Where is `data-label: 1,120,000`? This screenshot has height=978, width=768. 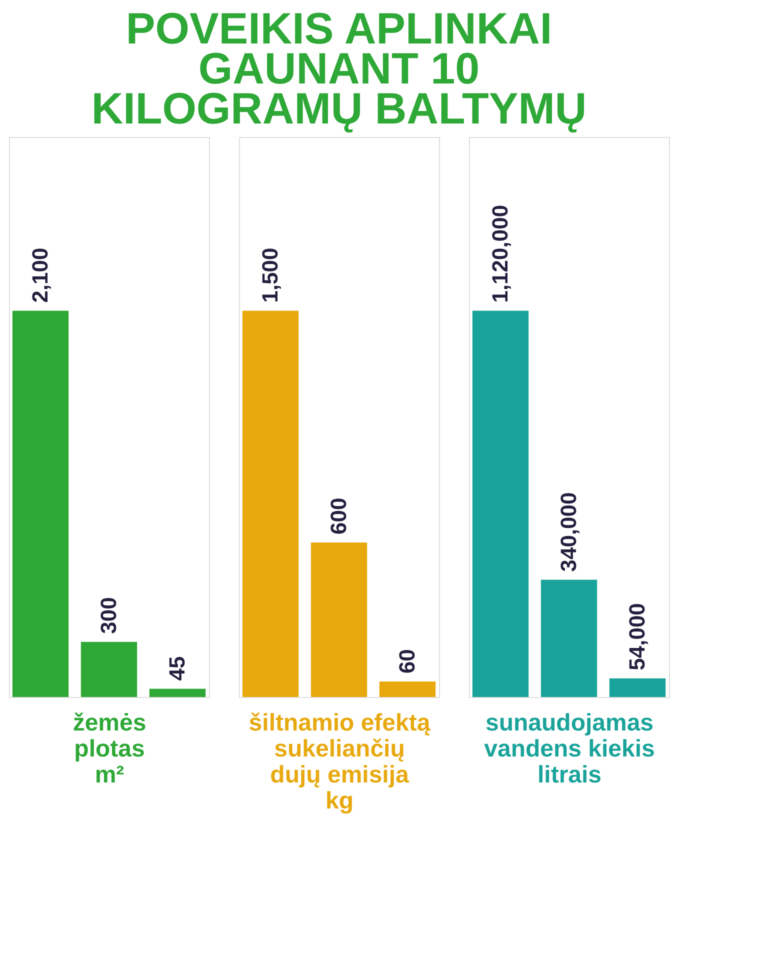
data-label: 1,120,000 is located at coordinates (500, 253).